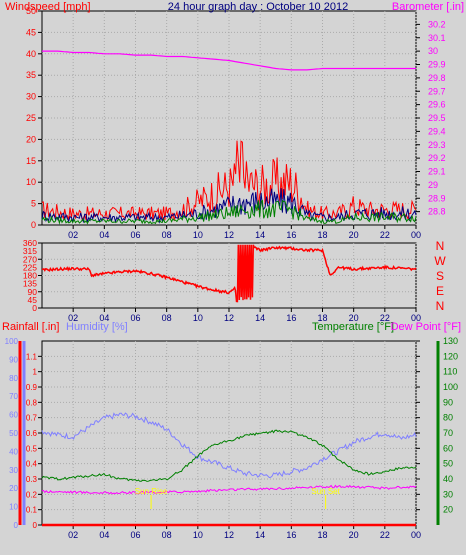 This screenshot has width=466, height=555. I want to click on temperature-tick-label: 20, so click(448, 510).